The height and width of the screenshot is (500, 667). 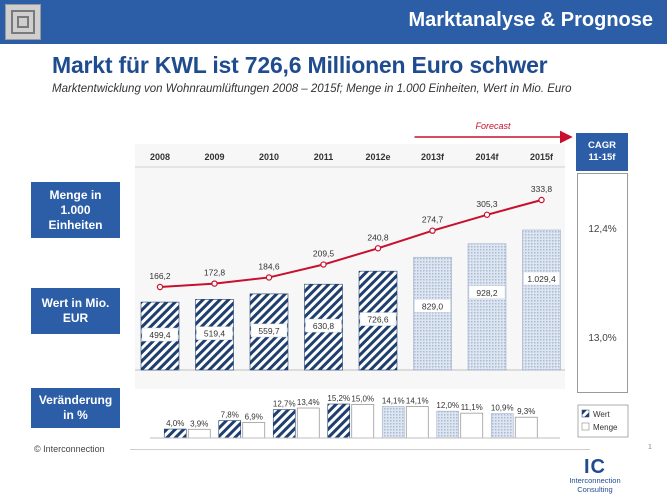 What do you see at coordinates (23, 22) in the screenshot?
I see `logo-icon` at bounding box center [23, 22].